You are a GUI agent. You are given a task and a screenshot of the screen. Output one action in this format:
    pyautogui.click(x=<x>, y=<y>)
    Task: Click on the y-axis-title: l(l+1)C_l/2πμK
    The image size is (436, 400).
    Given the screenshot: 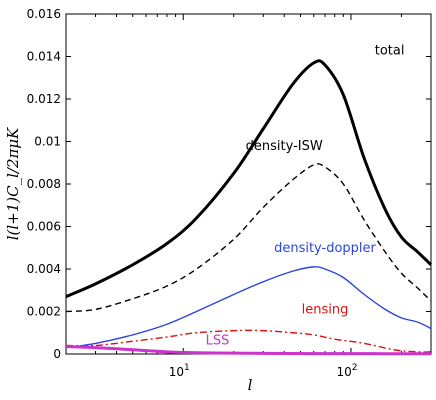 What is the action you would take?
    pyautogui.click(x=13, y=183)
    